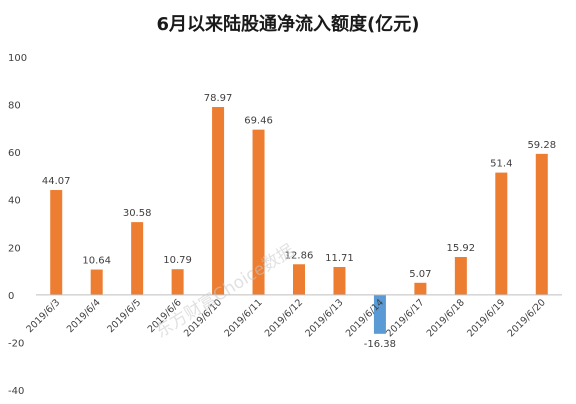  Describe the element at coordinates (541, 145) in the screenshot. I see `data-label: 59.28` at that location.